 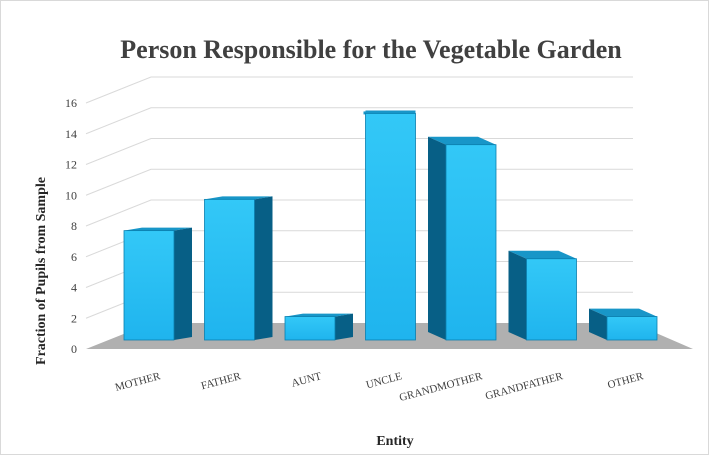 I want to click on x-tick-label: GRANDFATHER, so click(x=524, y=386).